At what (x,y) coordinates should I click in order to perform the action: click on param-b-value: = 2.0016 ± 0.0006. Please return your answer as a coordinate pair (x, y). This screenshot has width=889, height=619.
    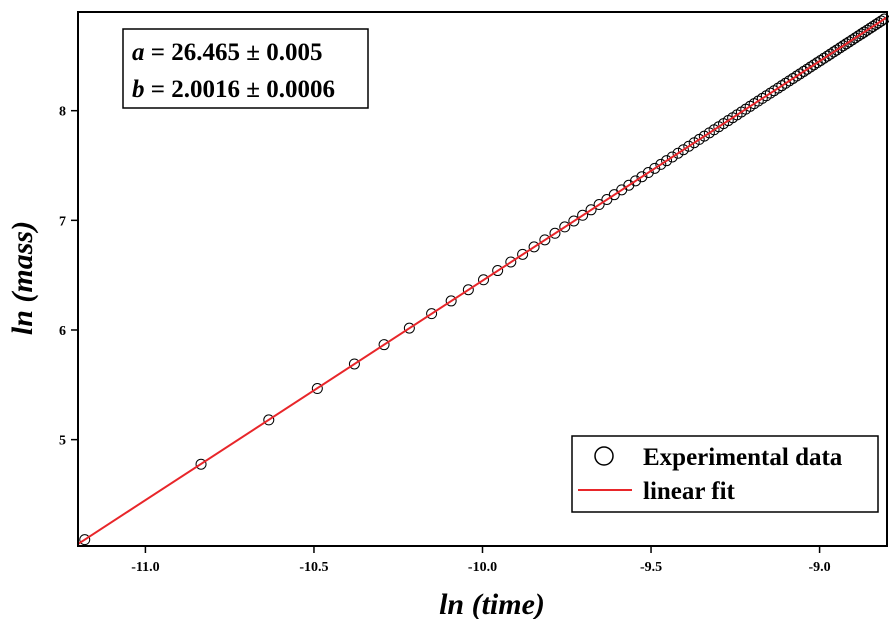
    Looking at the image, I should click on (240, 89).